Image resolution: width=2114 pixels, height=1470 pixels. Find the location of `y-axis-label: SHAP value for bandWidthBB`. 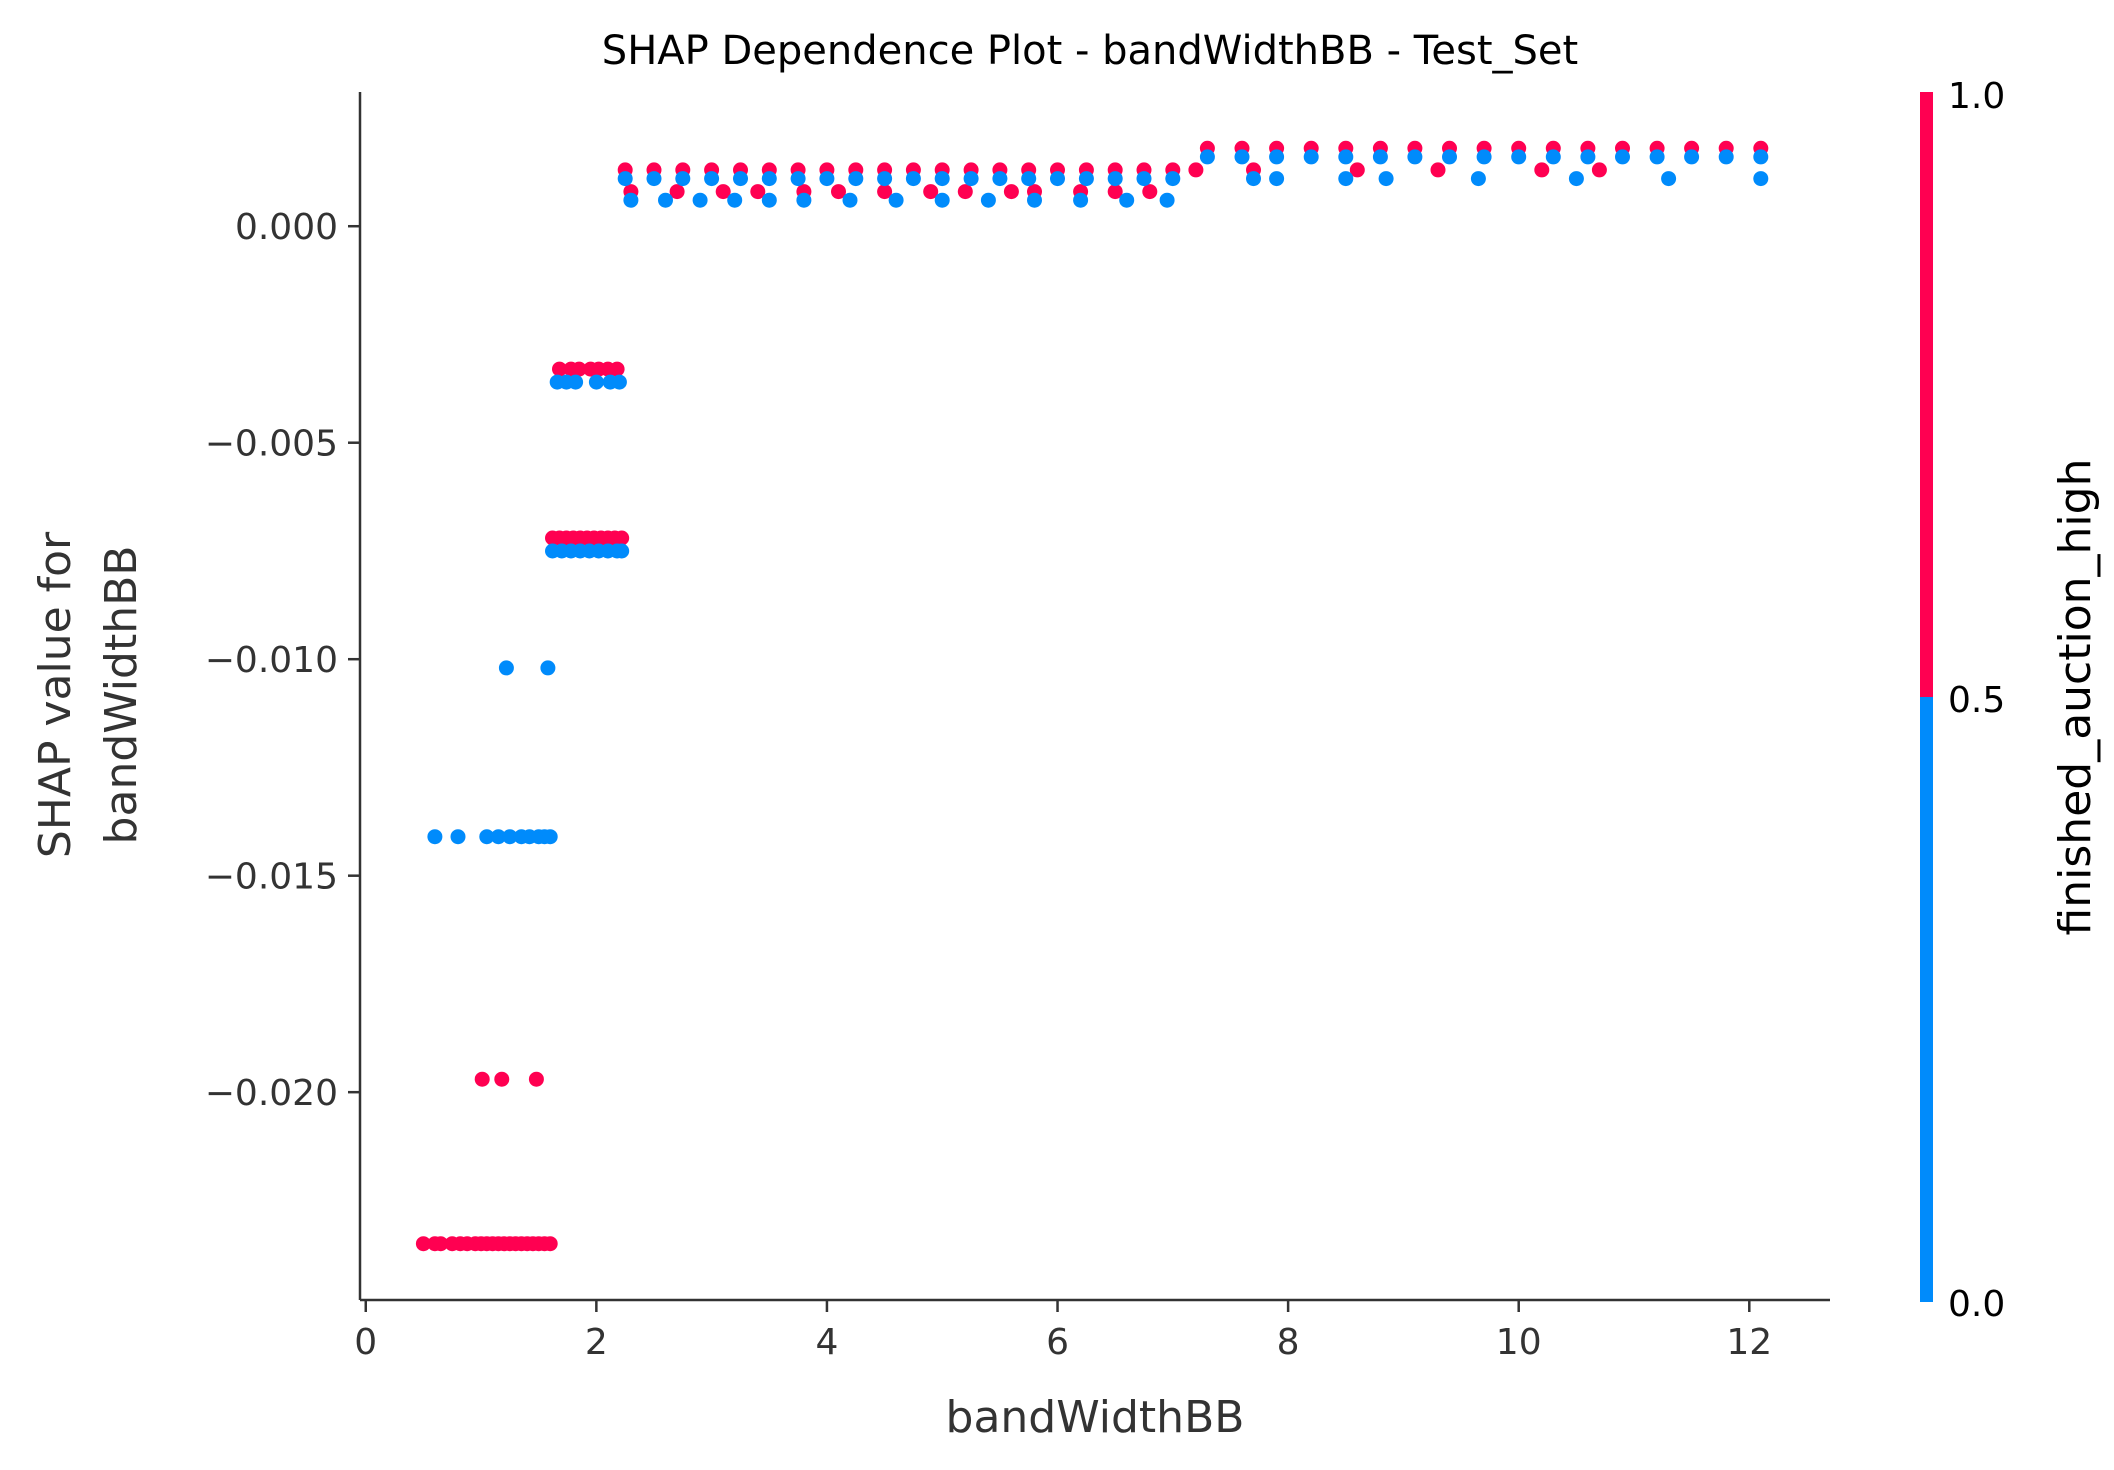

y-axis-label: SHAP value for bandWidthBB is located at coordinates (88, 694).